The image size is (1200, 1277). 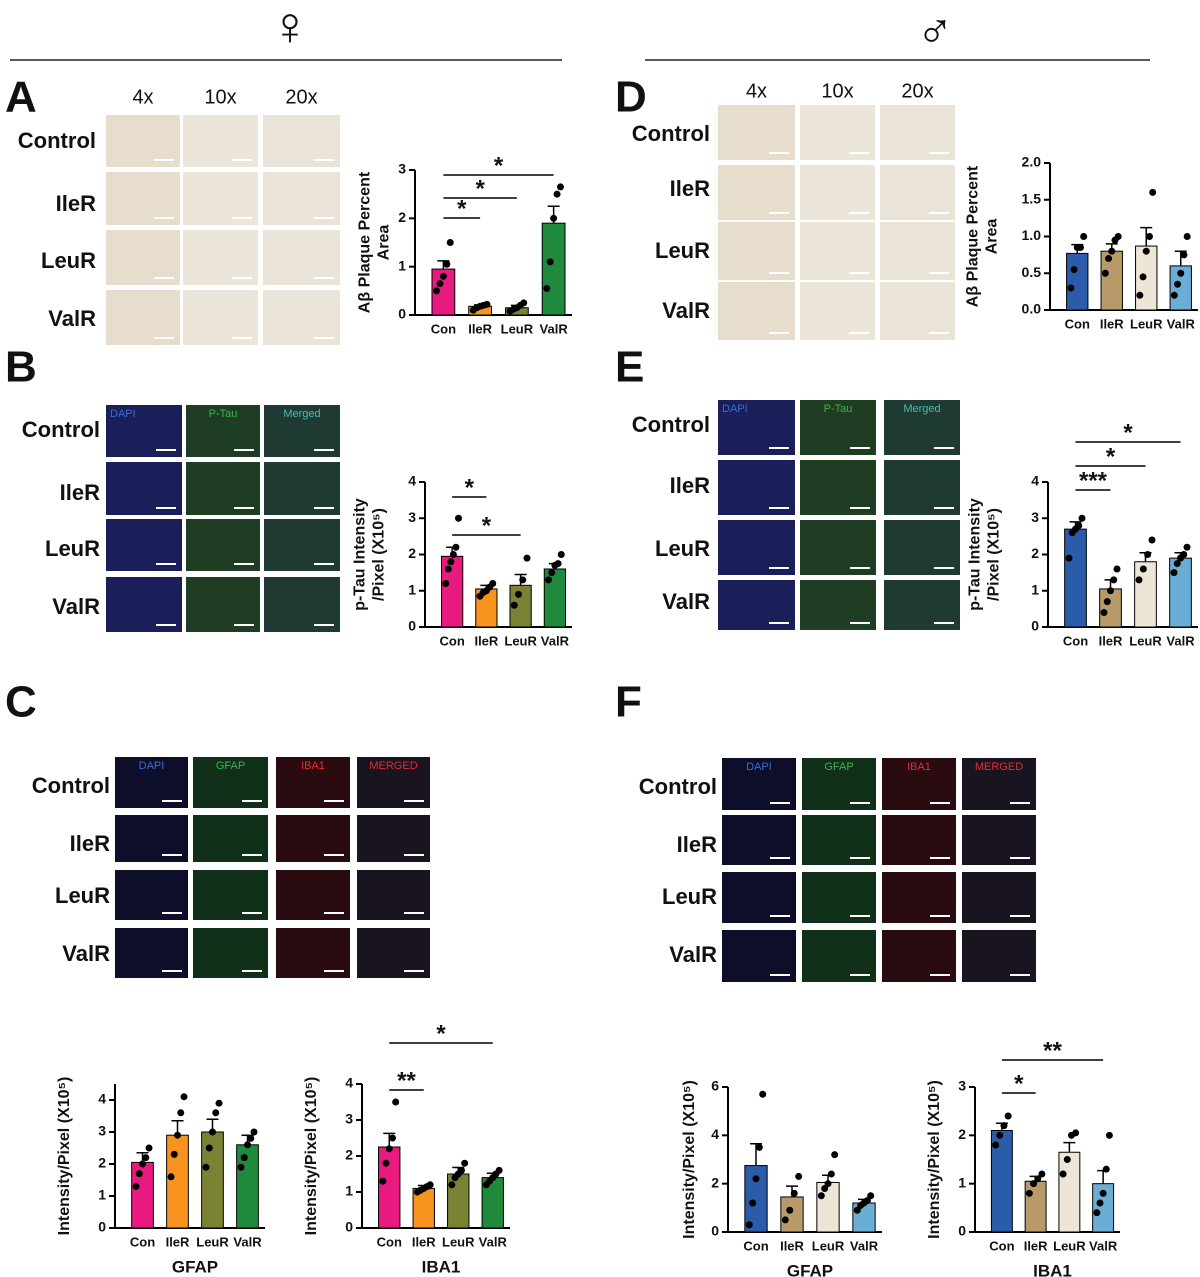 What do you see at coordinates (142, 97) in the screenshot?
I see `column-label: 4x` at bounding box center [142, 97].